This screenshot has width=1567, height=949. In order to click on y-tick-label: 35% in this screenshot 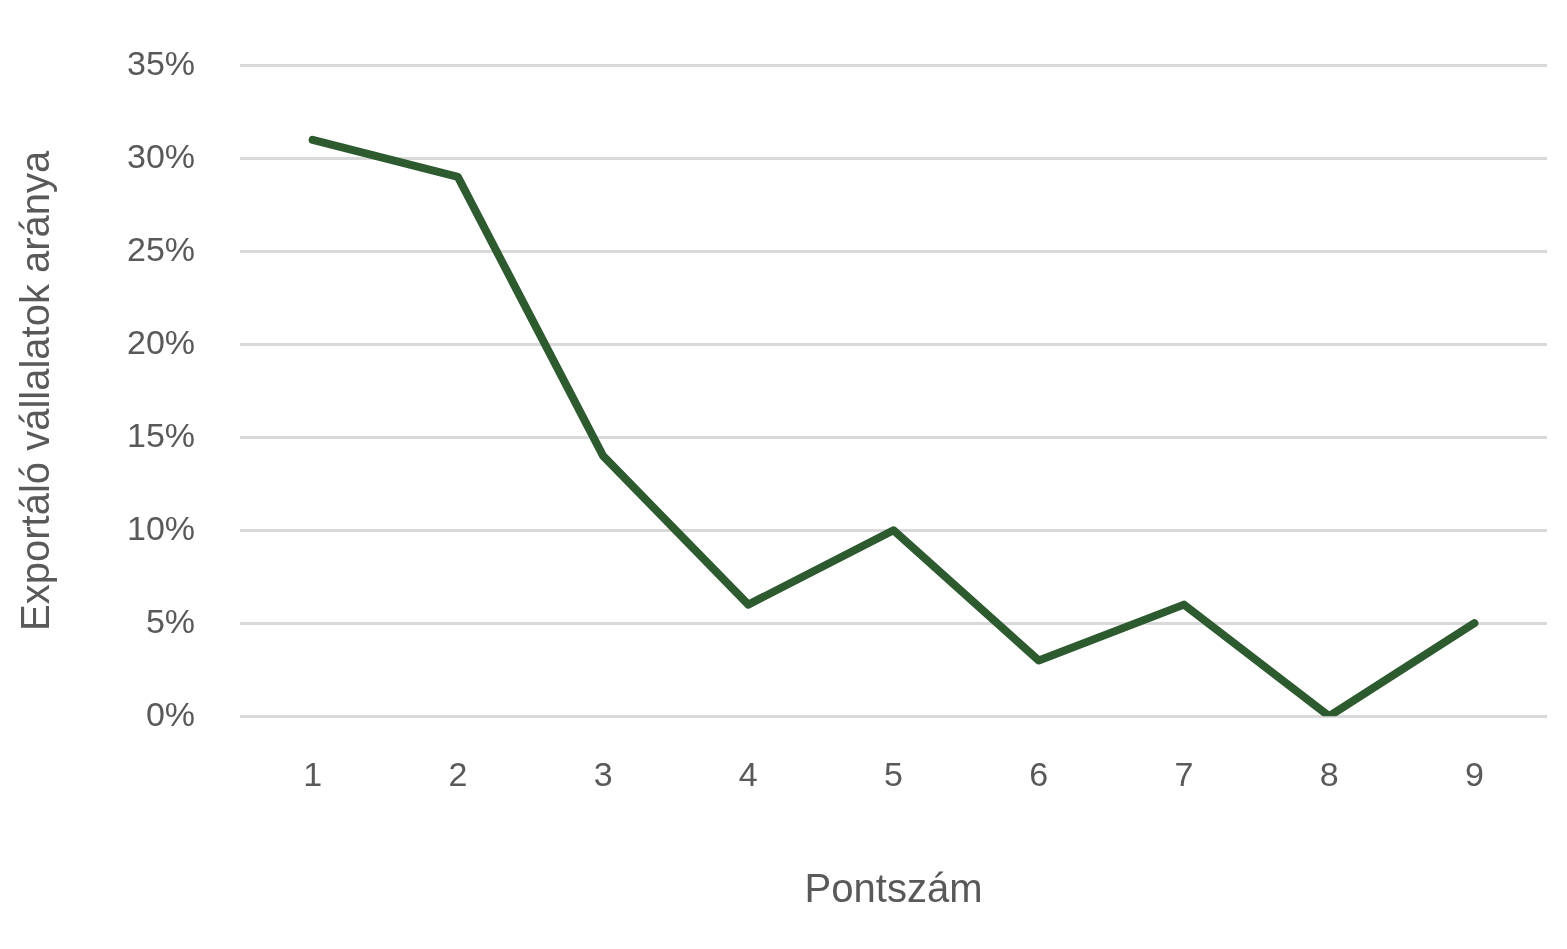, I will do `click(161, 62)`.